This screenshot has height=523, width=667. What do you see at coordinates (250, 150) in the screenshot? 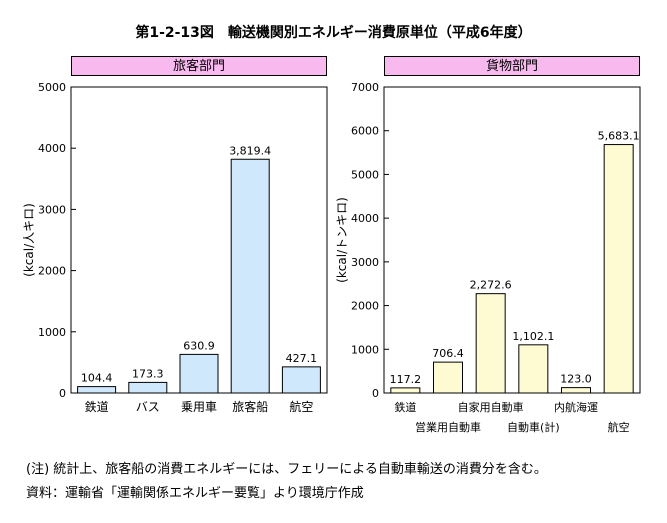
I see `passenger-bar-value-label: 3,819.4` at bounding box center [250, 150].